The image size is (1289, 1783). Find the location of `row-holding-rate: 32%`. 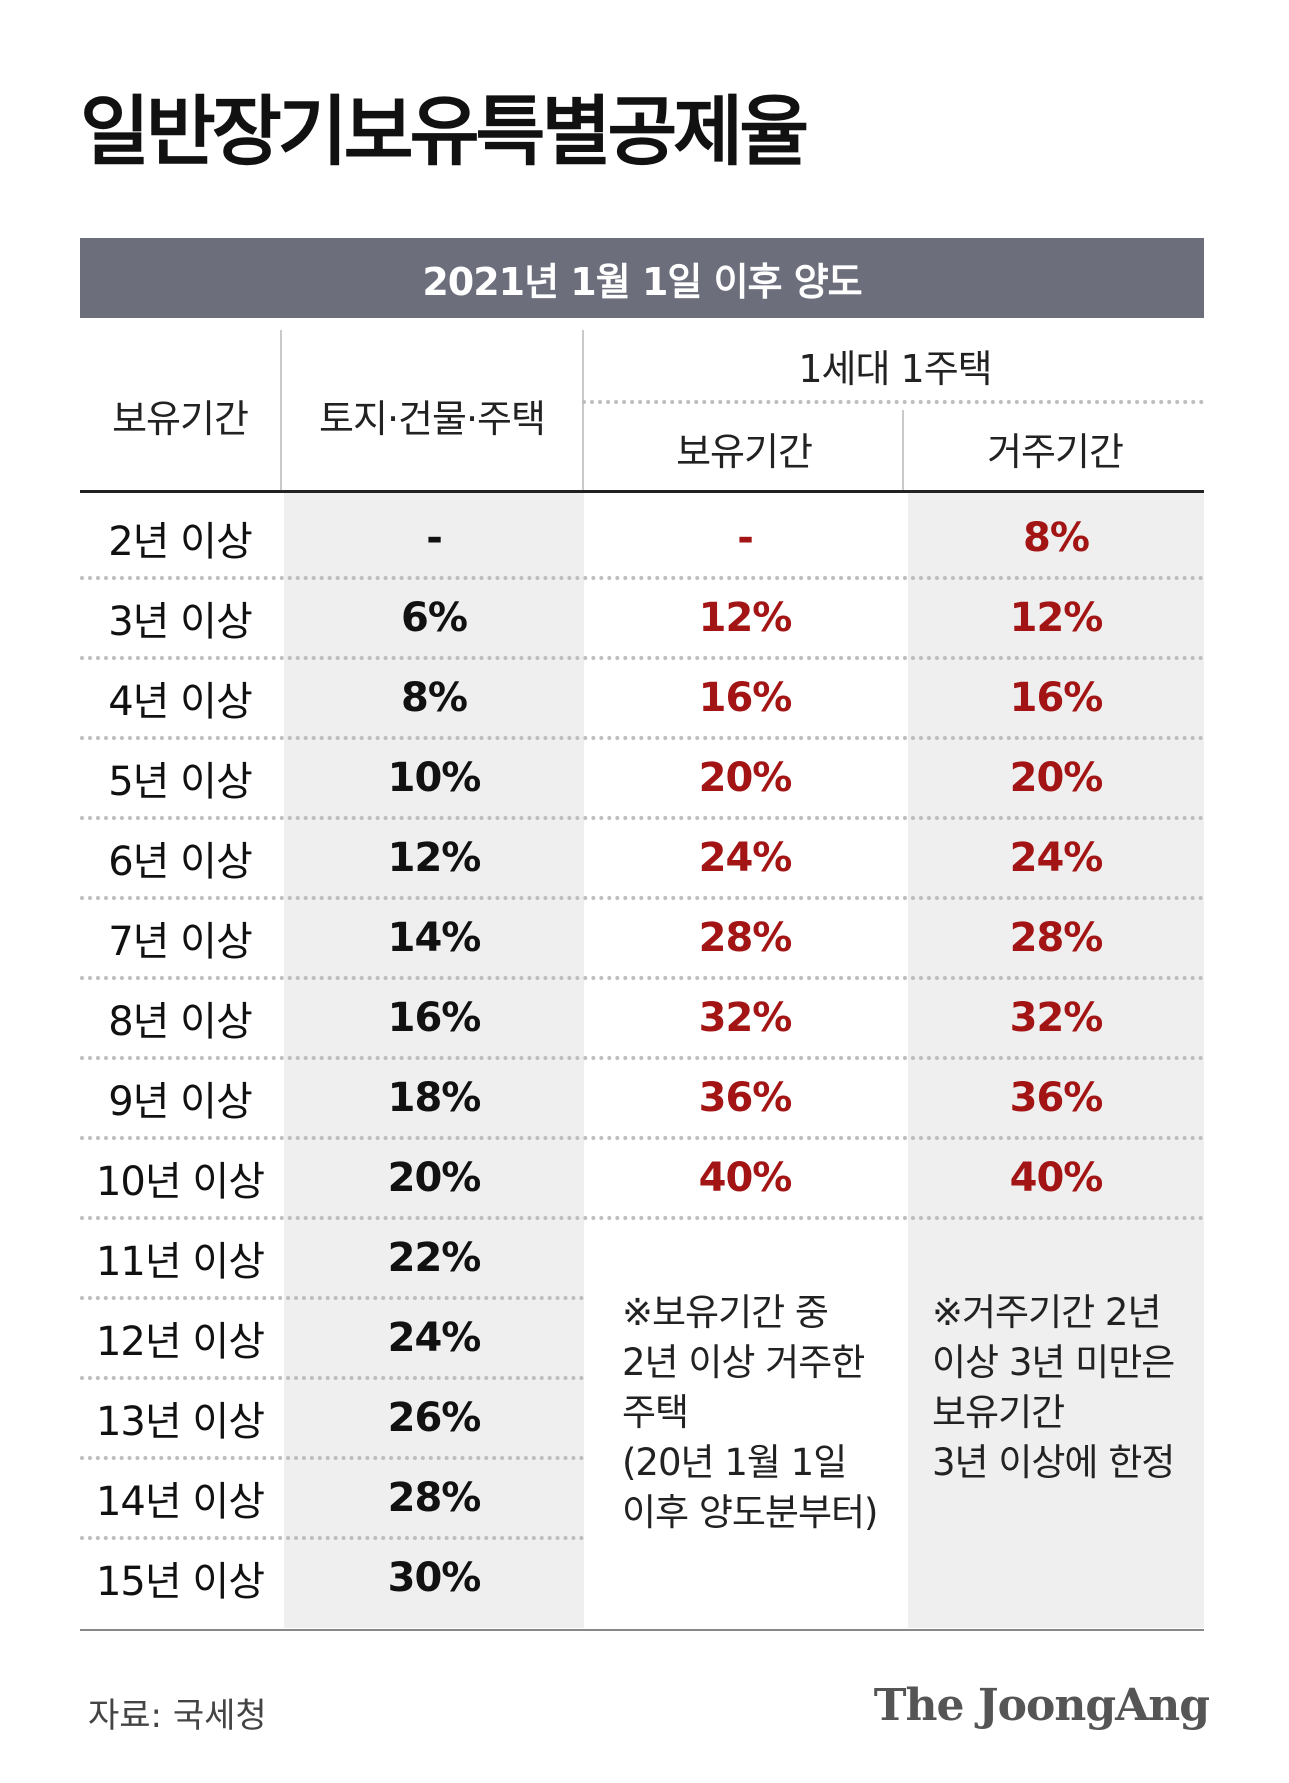

row-holding-rate: 32% is located at coordinates (745, 1018).